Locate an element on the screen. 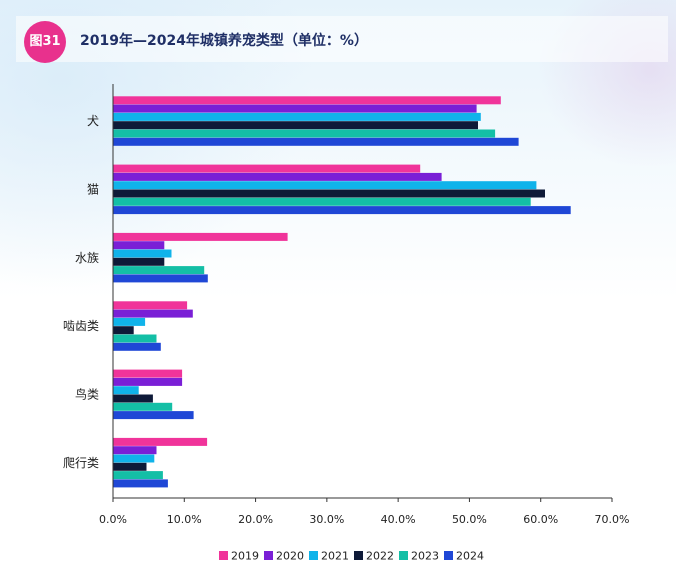 This screenshot has height=569, width=676. legend-swatch-2019 is located at coordinates (223, 555).